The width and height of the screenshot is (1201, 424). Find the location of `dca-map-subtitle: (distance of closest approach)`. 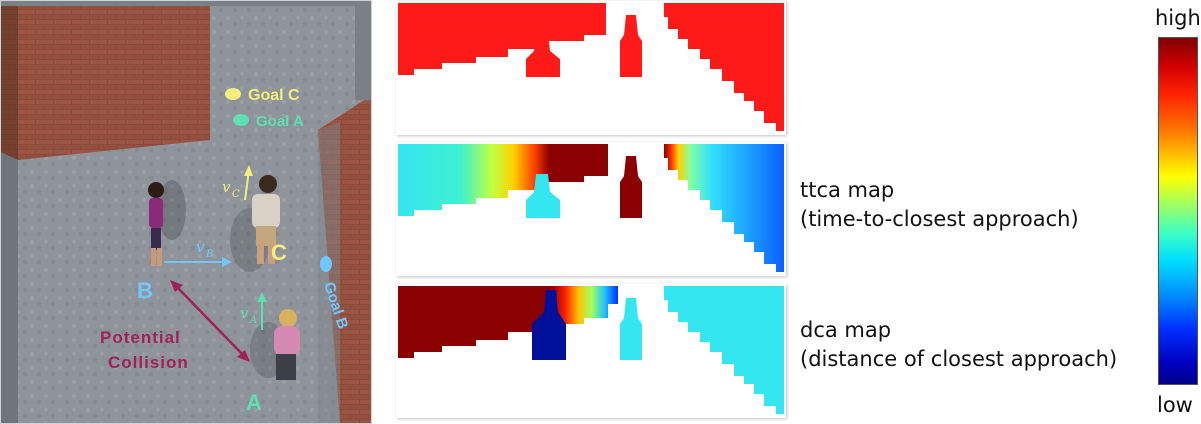

dca-map-subtitle: (distance of closest approach) is located at coordinates (959, 359).